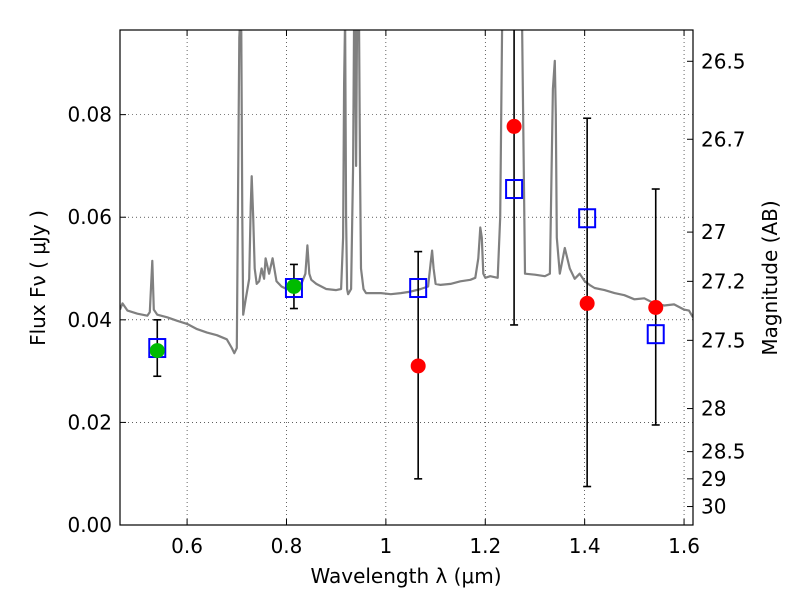 This screenshot has width=800, height=600. What do you see at coordinates (485, 546) in the screenshot?
I see `x-tick-label: 1.2` at bounding box center [485, 546].